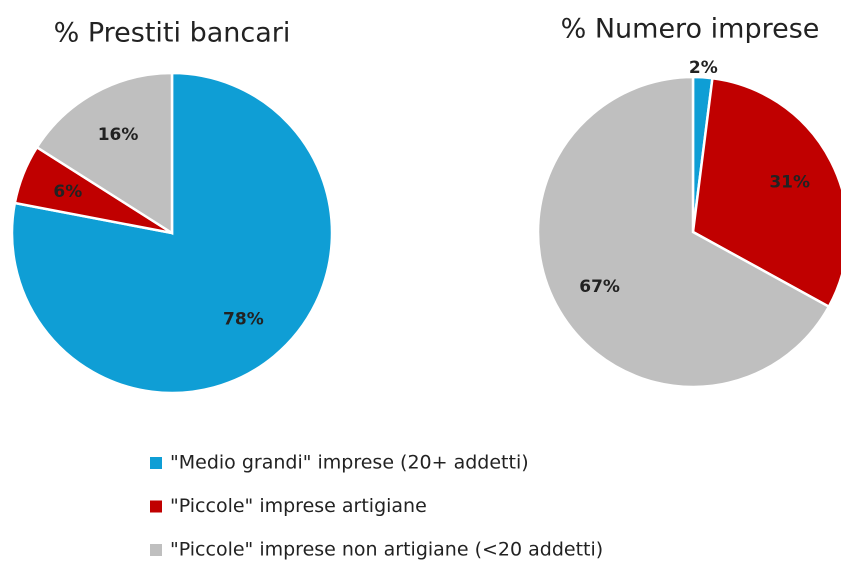 This screenshot has height=564, width=841. I want to click on data-label: 2%, so click(703, 68).